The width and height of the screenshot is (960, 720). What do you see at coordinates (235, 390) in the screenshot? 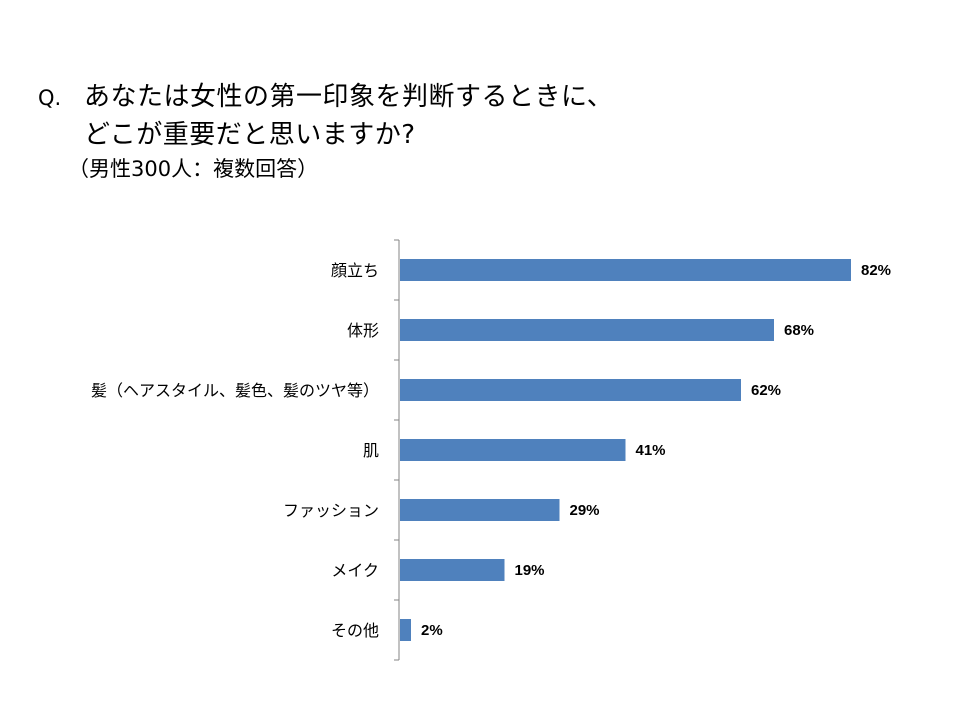
I see `category-label: 髪（ヘアスタイル、髪色、髪のツヤ等）` at bounding box center [235, 390].